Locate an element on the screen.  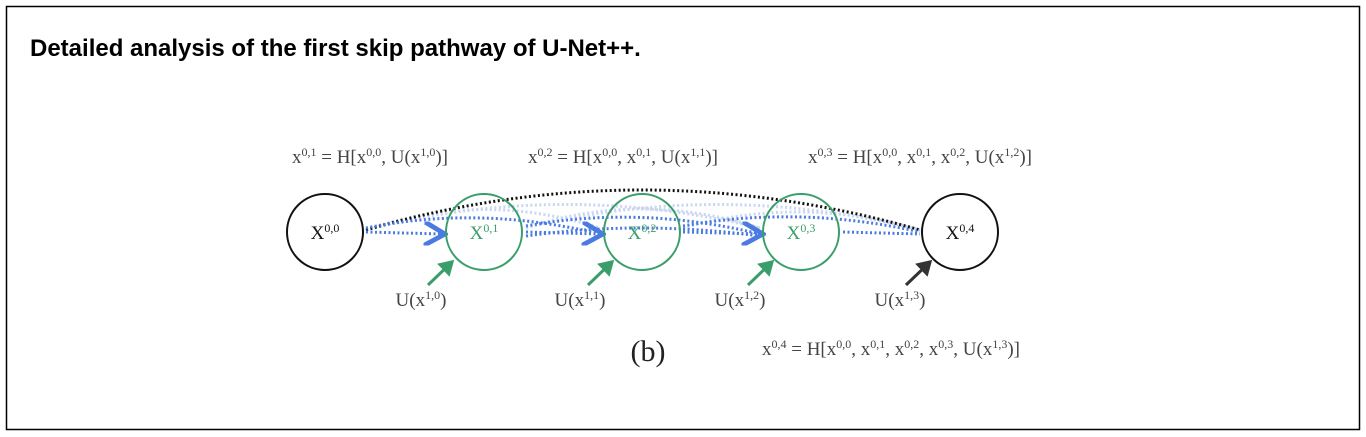
input-label: U(x1,1) is located at coordinates (580, 299).